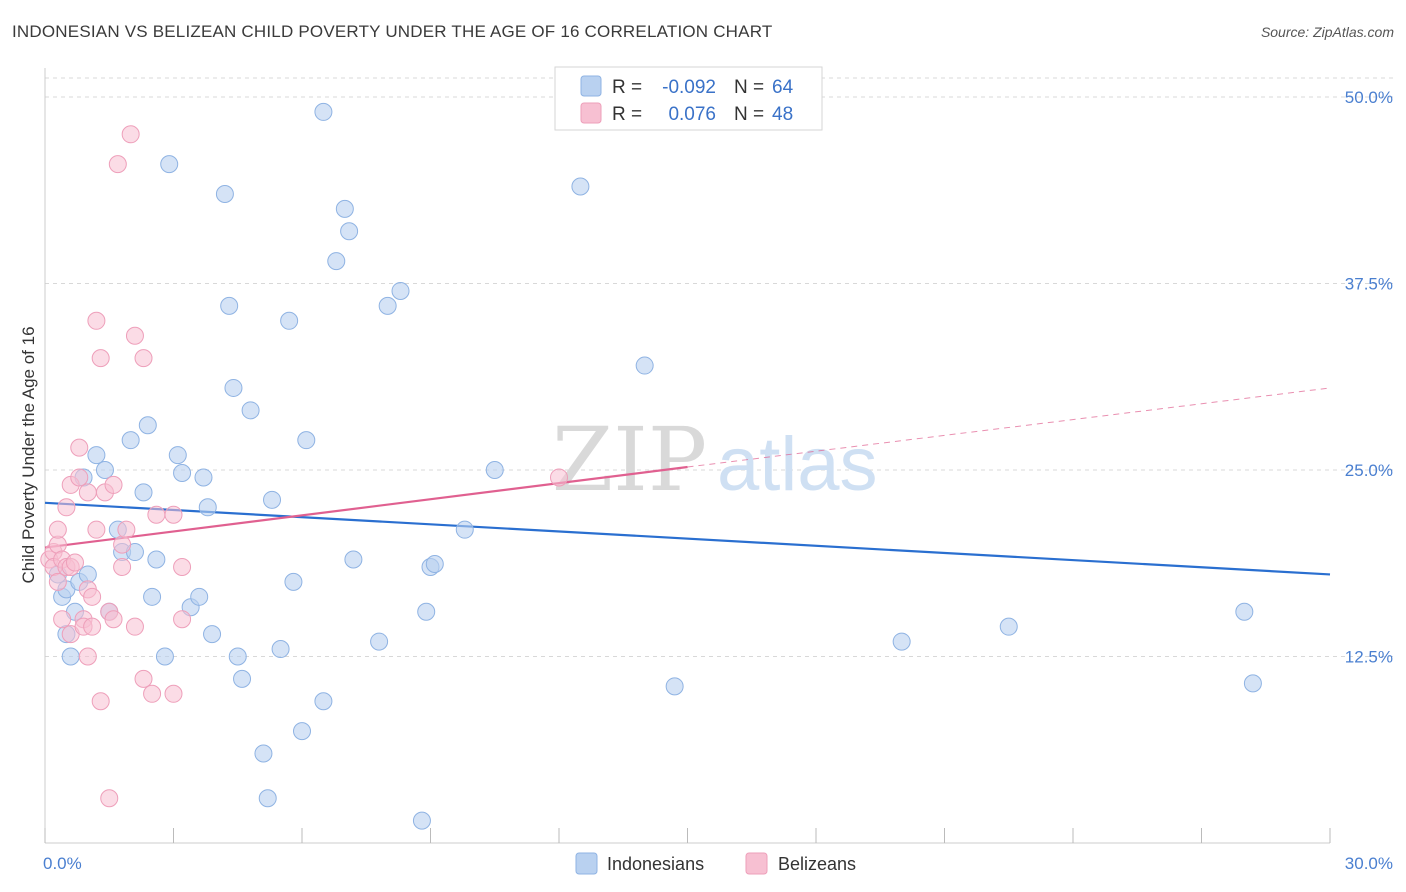  I want to click on x-tick-label: 0.0%, so click(62, 863).